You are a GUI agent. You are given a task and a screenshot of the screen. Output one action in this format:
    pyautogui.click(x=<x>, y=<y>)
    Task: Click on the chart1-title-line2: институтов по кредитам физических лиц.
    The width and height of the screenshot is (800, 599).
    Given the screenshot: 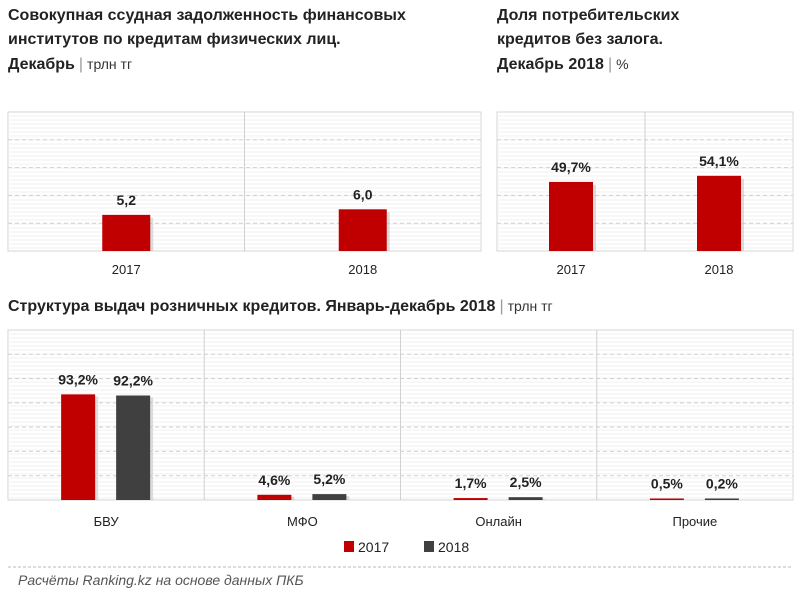 What is the action you would take?
    pyautogui.click(x=174, y=39)
    